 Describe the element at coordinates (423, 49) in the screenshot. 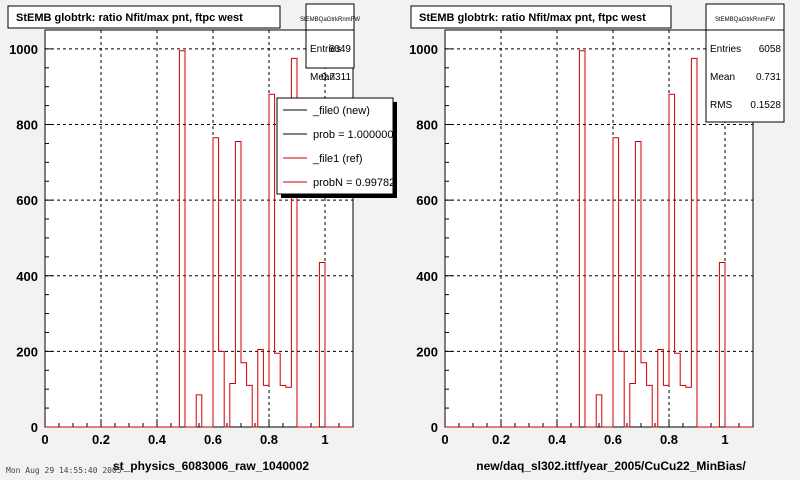

I see `chart1-y-tick-label: 1000` at that location.